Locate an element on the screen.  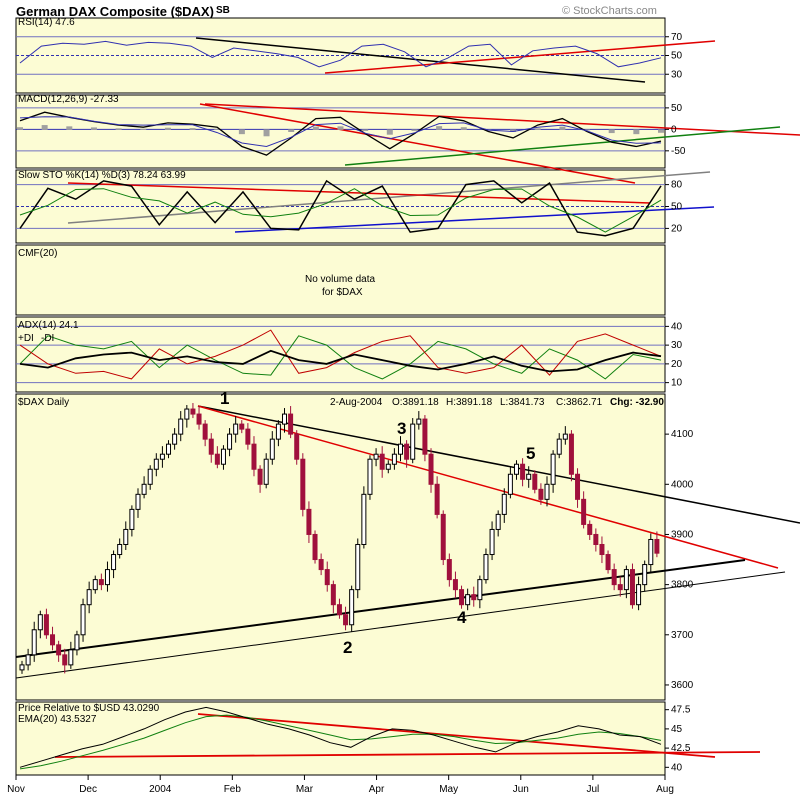
relative-tick-label: 42.5 is located at coordinates (681, 748).